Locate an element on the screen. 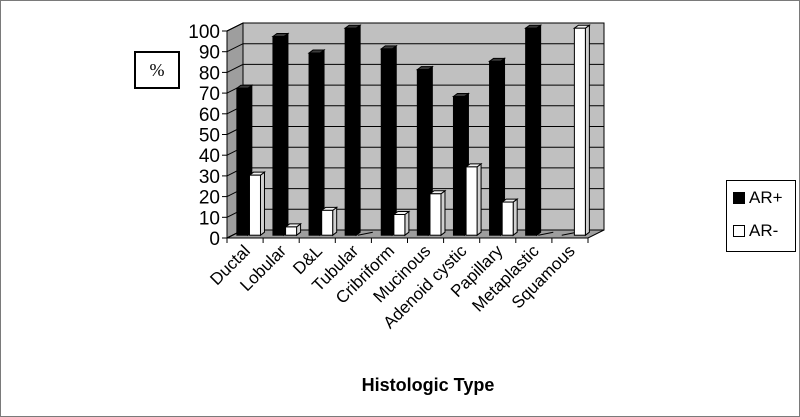 The width and height of the screenshot is (800, 417). y-axis-label: % is located at coordinates (157, 70).